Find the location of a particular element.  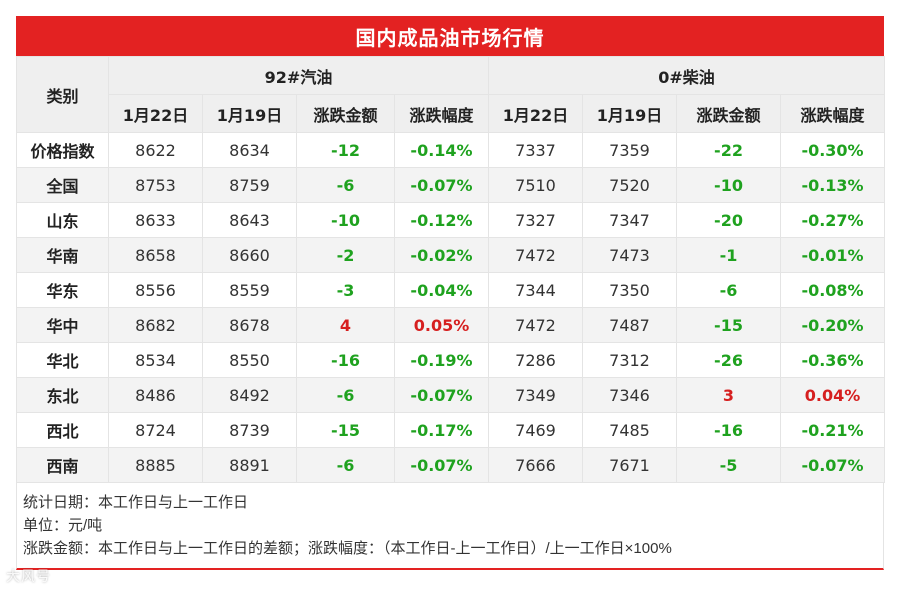

table-title: 国内成品油市场行情 is located at coordinates (450, 36).